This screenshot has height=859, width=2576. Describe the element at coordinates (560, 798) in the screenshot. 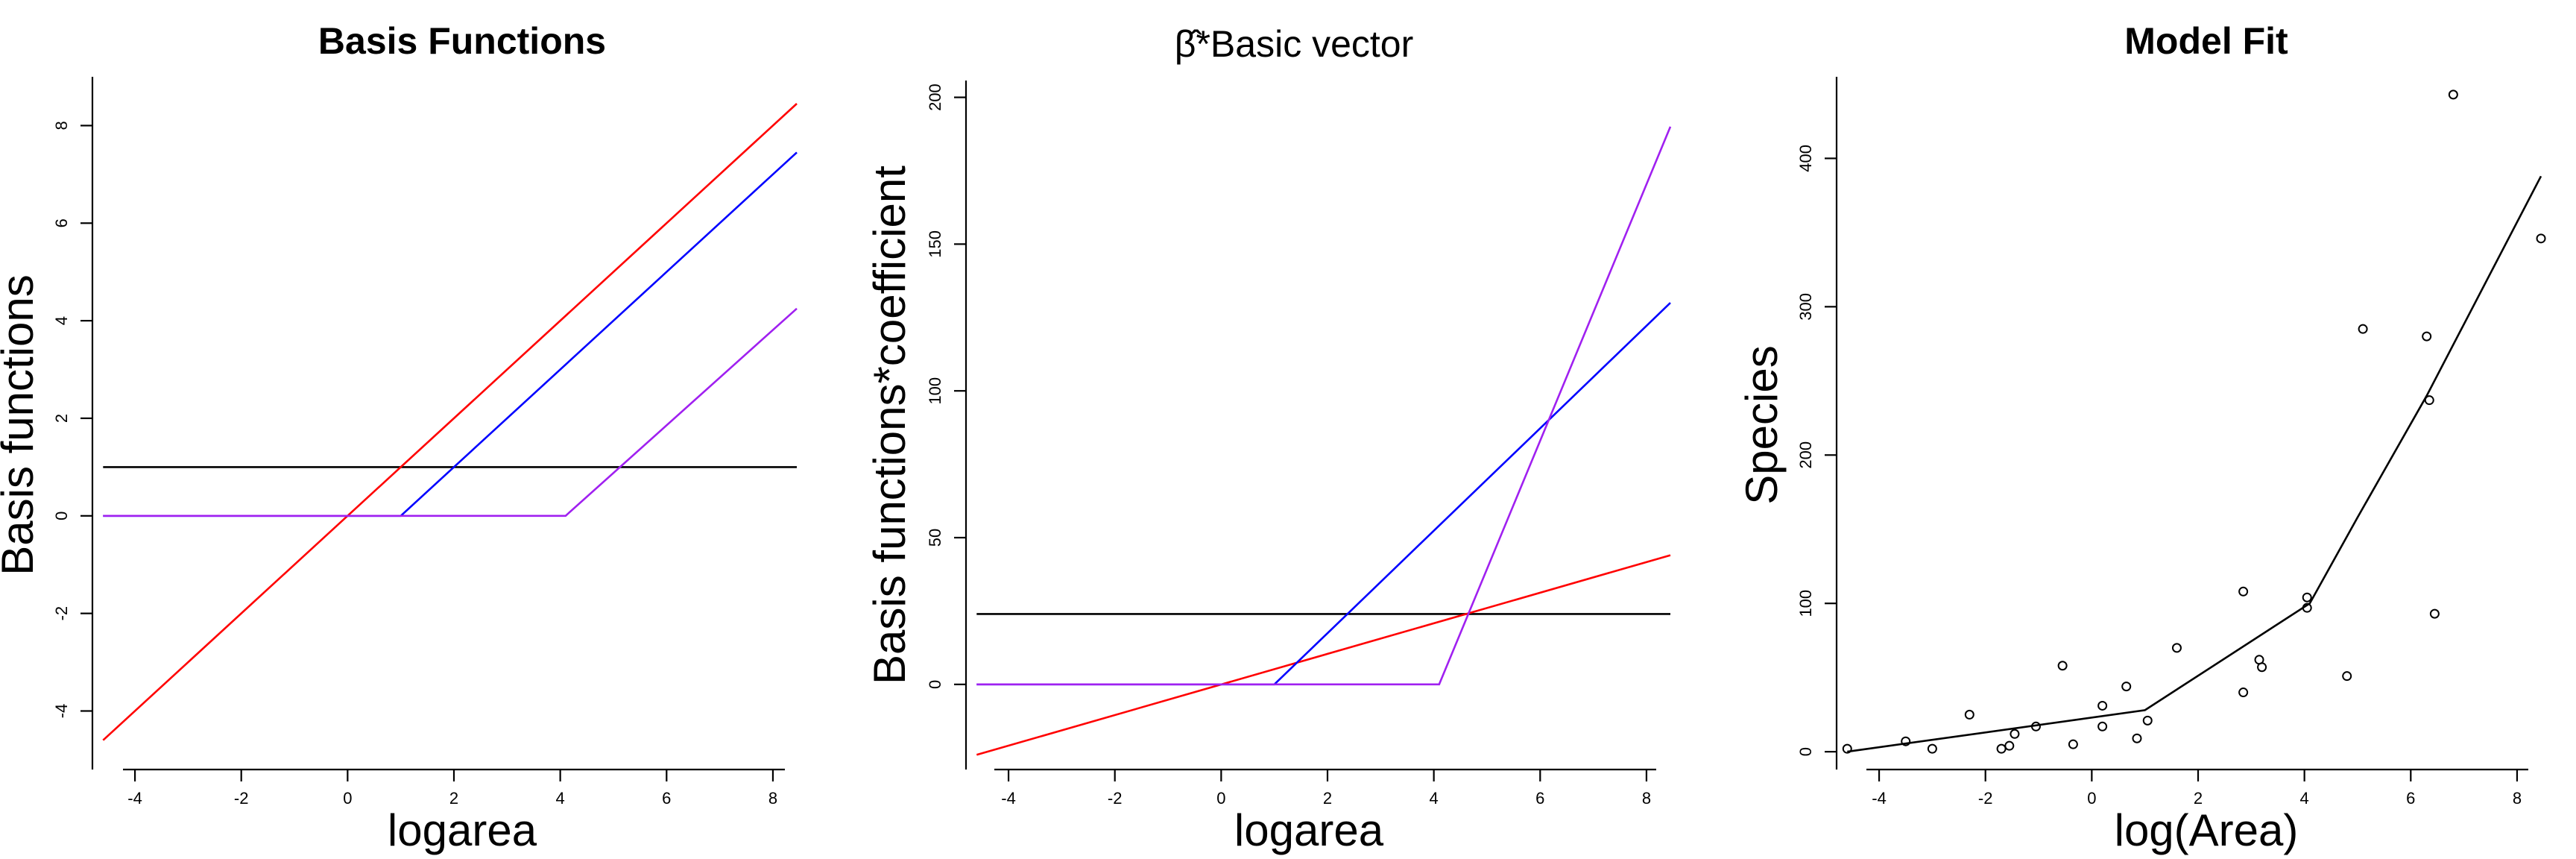

I see `panel-1-x-tick-label-4: 4` at that location.